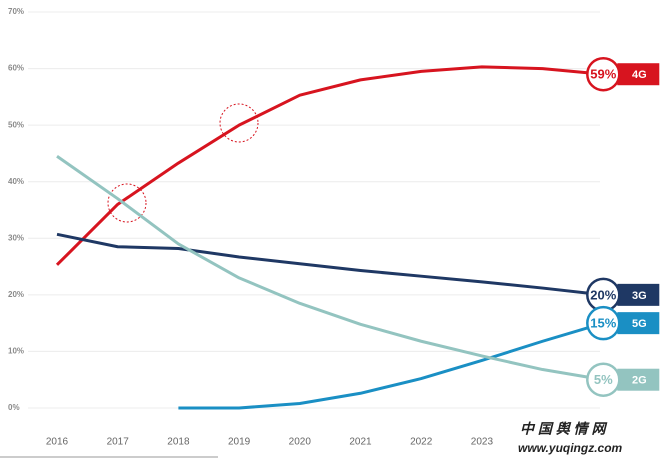  Describe the element at coordinates (16, 294) in the screenshot. I see `y-tick-label: 20%` at that location.